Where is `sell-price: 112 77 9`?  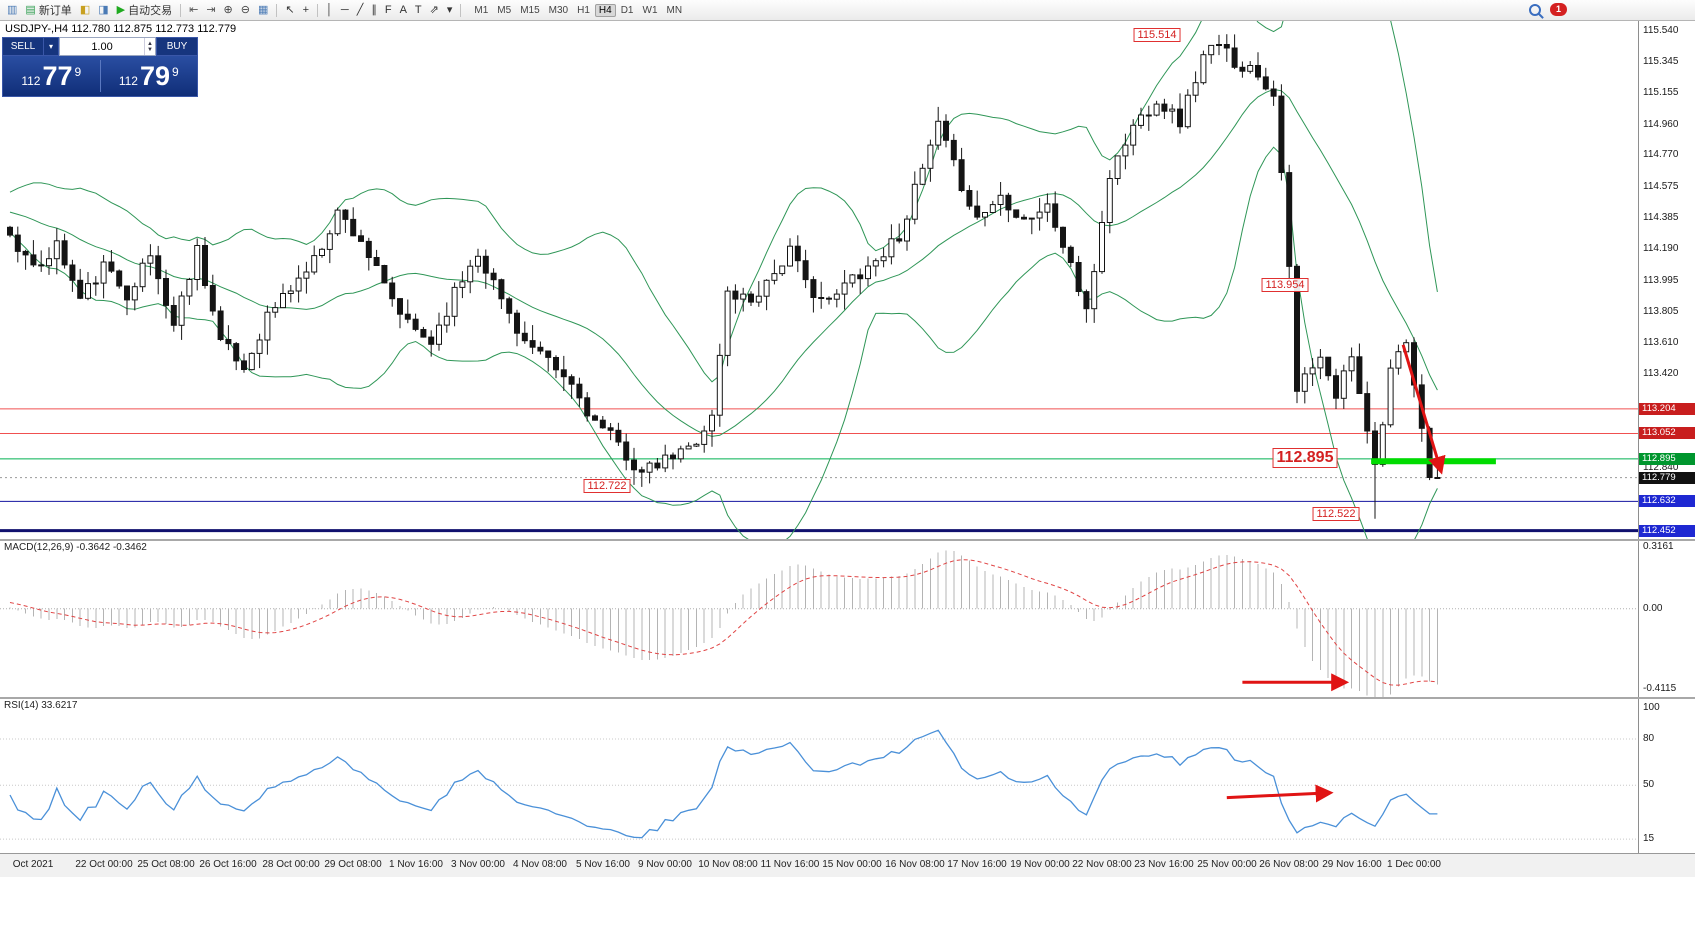 sell-price: 112 77 9 is located at coordinates (51, 76).